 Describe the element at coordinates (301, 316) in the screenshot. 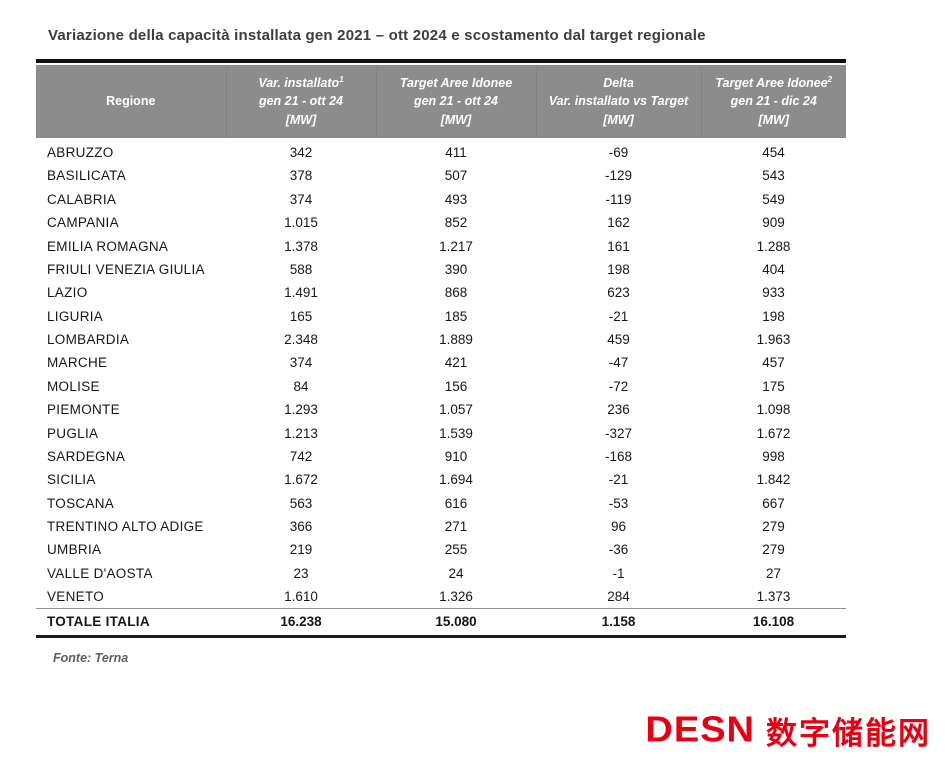

I see `value-cell: 165` at that location.